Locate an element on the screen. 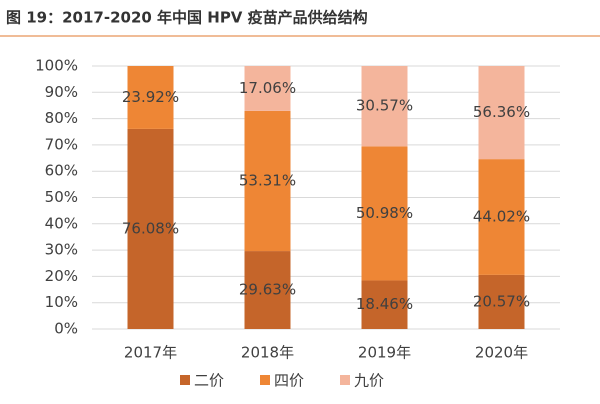 The height and width of the screenshot is (404, 600). data-label: 76.08% is located at coordinates (150, 228).